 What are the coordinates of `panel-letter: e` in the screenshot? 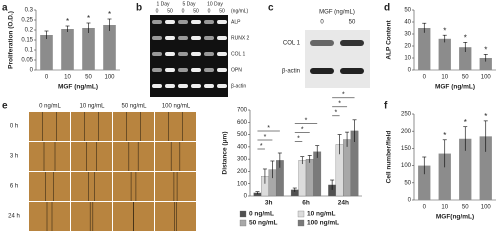 It's located at (5, 106).